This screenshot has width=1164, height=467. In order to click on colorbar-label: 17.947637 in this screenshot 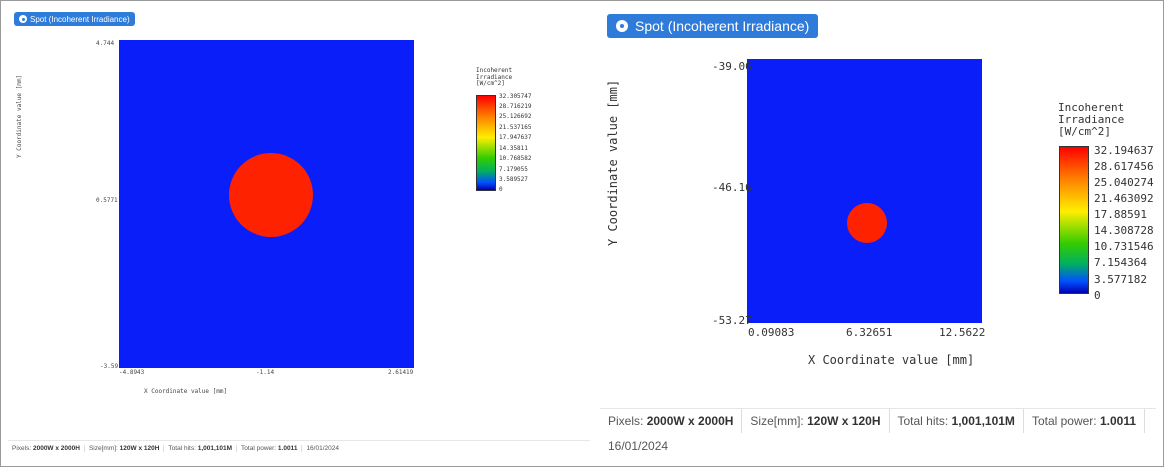, I will do `click(515, 137)`.